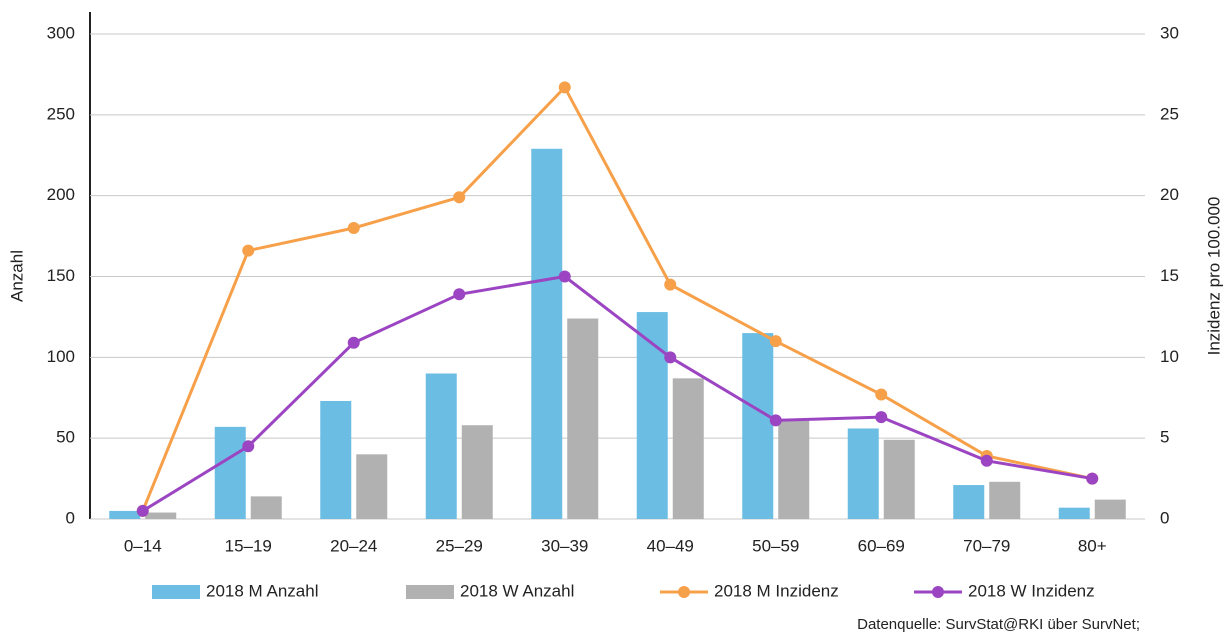  Describe the element at coordinates (775, 545) in the screenshot. I see `x-tick-label: 50–59` at that location.